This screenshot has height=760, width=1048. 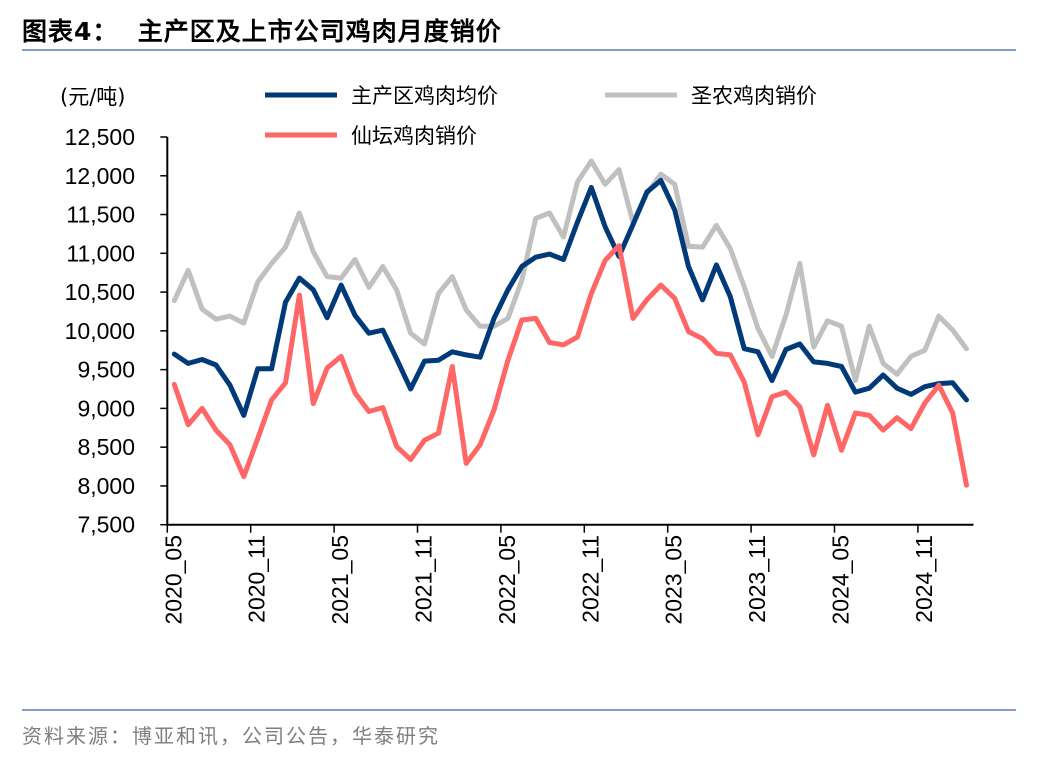 What do you see at coordinates (340, 580) in the screenshot?
I see `x-tick-label: 2021_05` at bounding box center [340, 580].